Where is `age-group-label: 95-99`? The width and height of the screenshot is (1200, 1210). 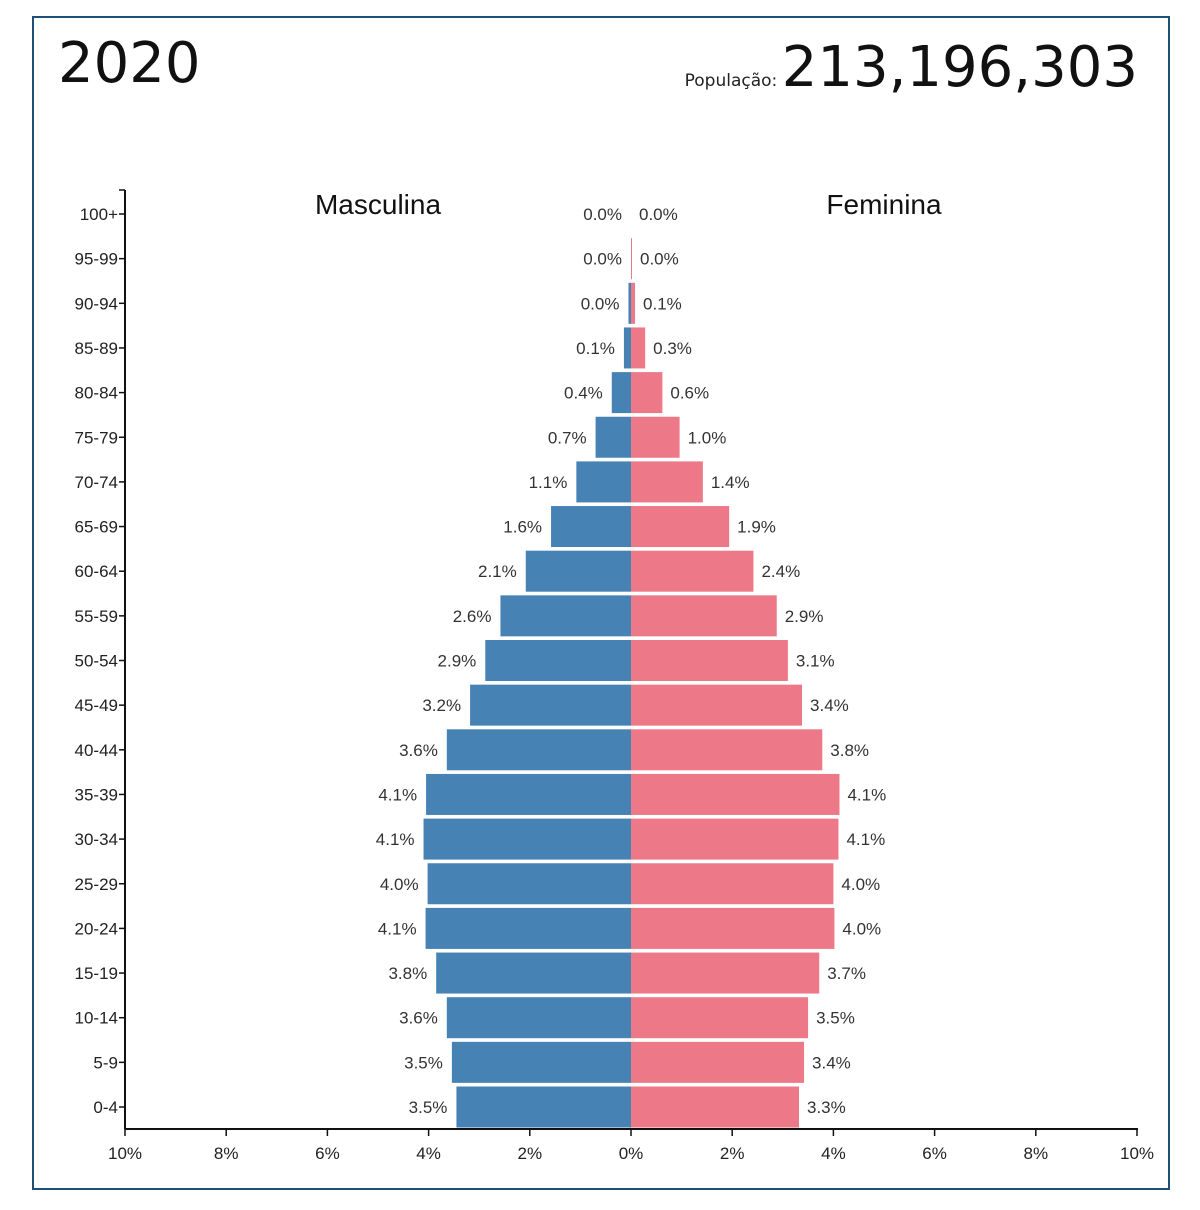
age-group-label: 95-99 is located at coordinates (96, 259).